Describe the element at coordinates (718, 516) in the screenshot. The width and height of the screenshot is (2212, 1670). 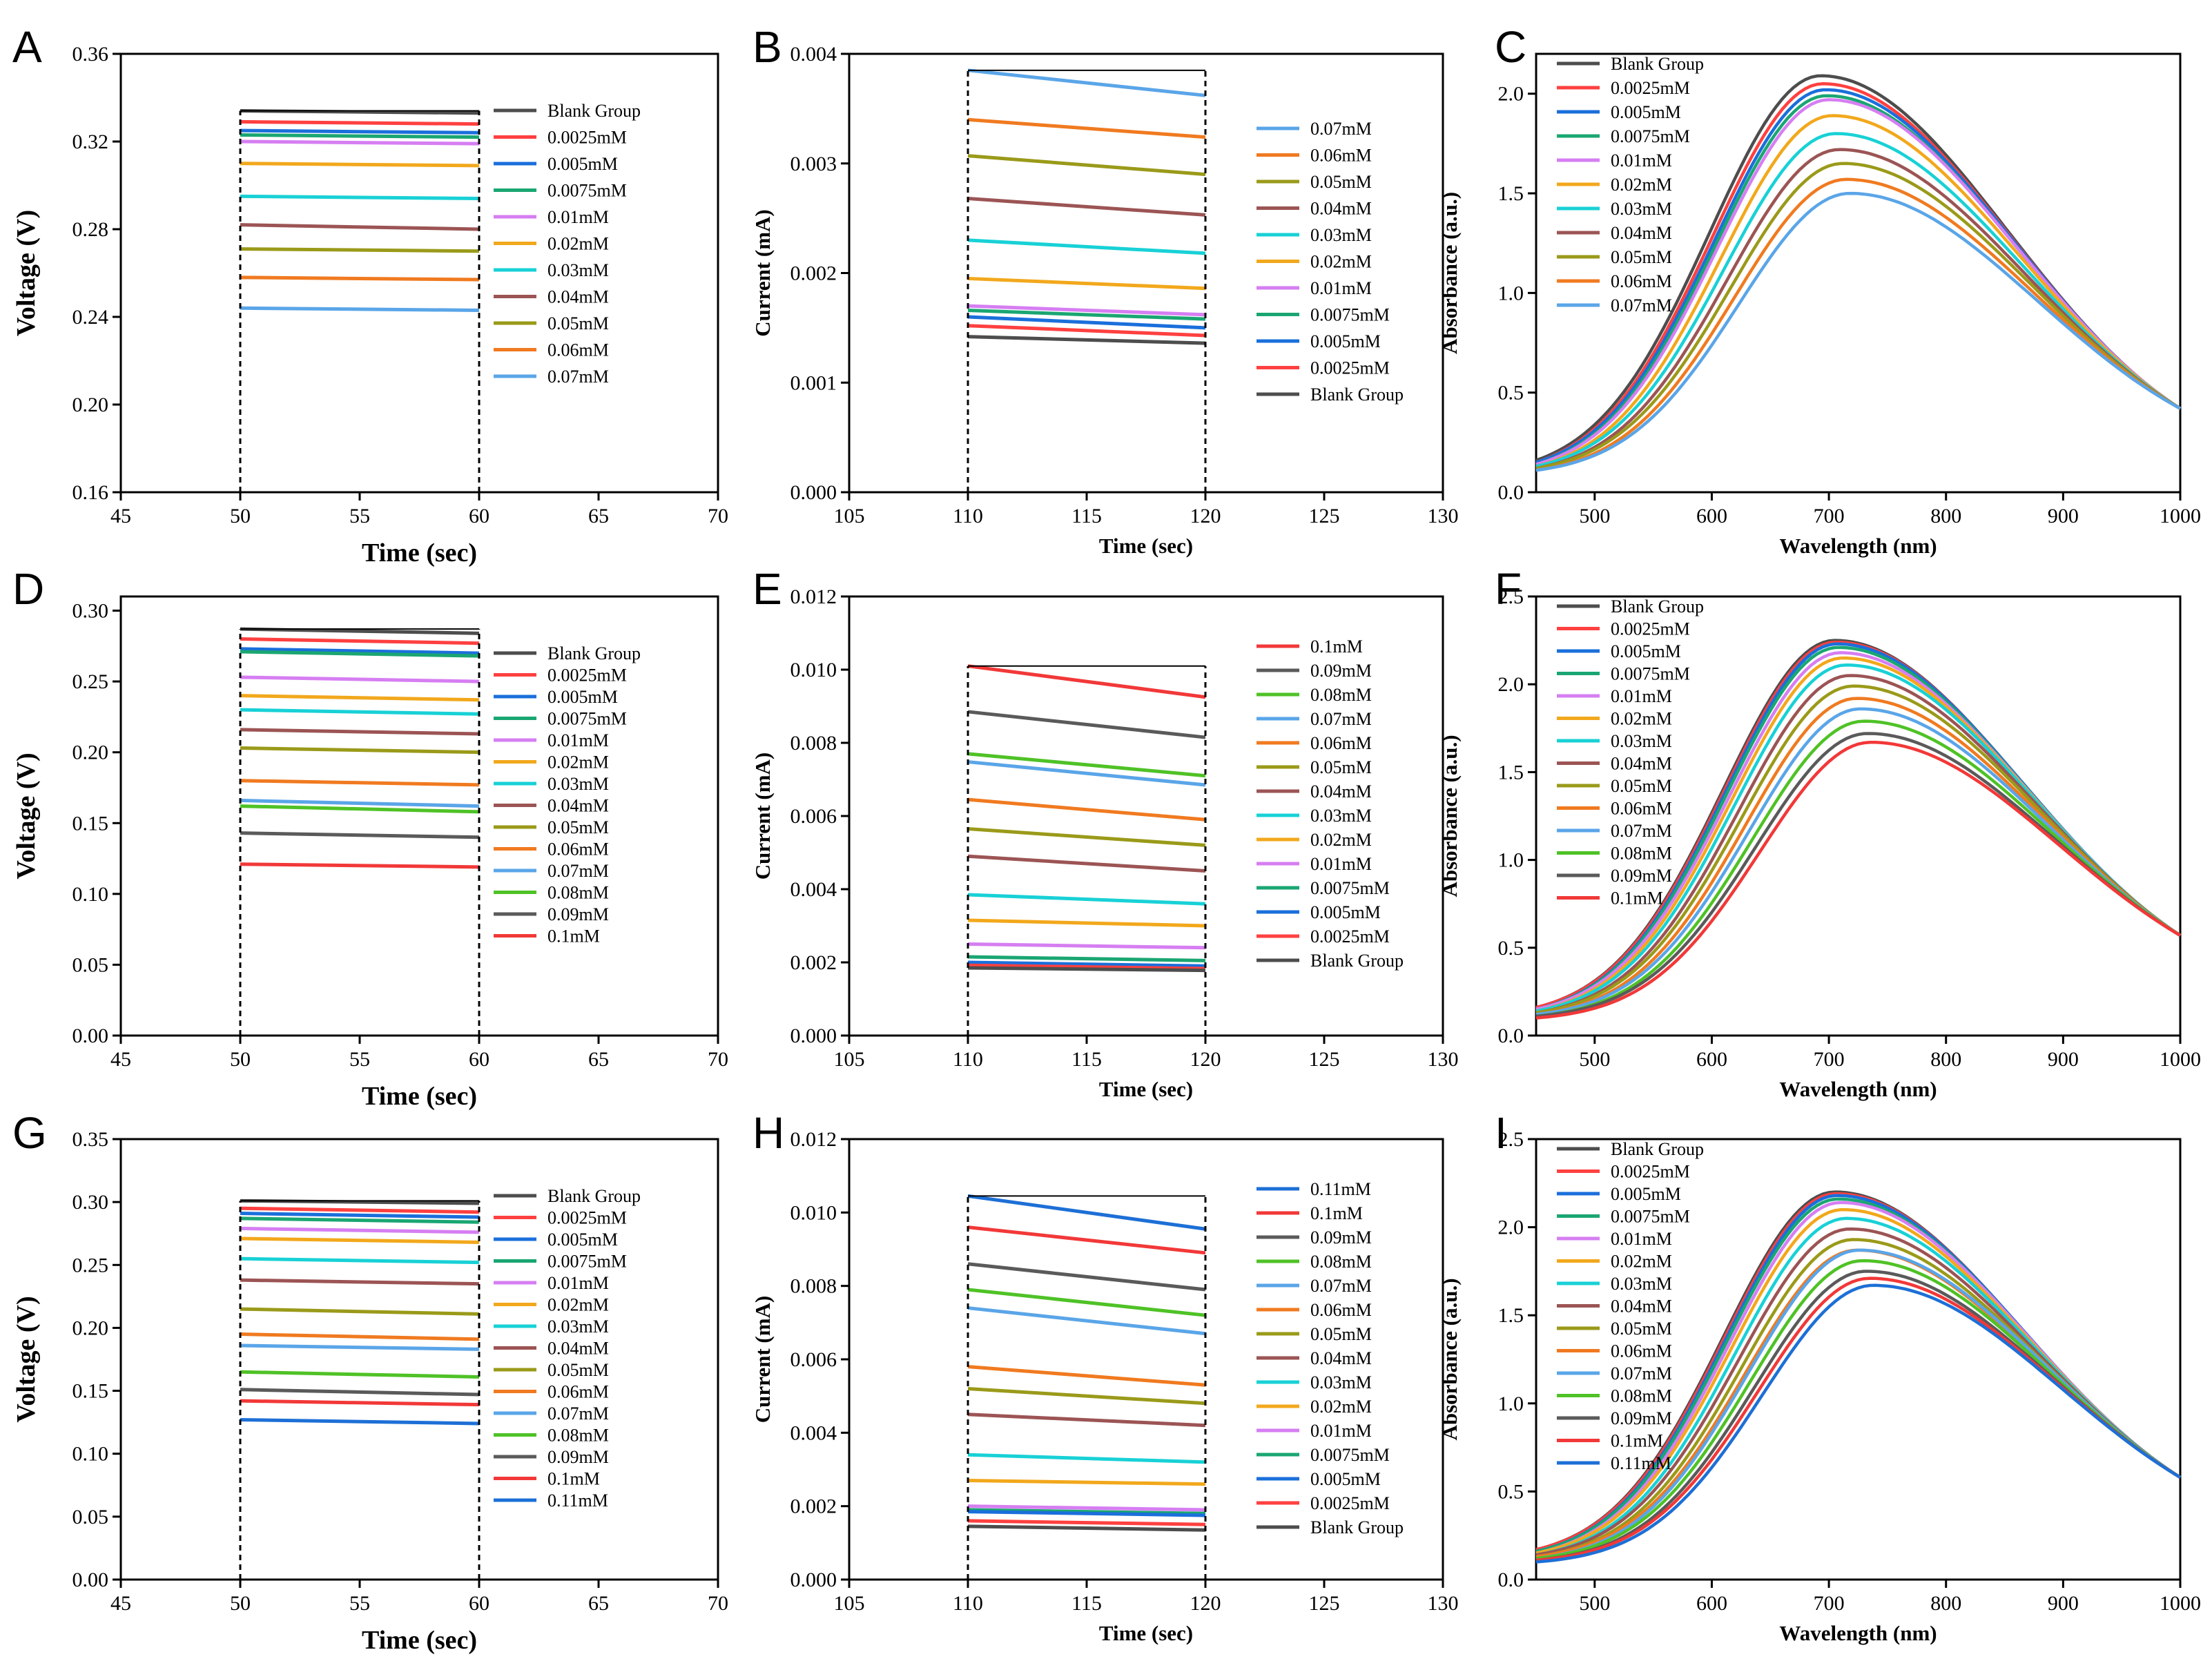
I see `x-tick-label: 70` at that location.